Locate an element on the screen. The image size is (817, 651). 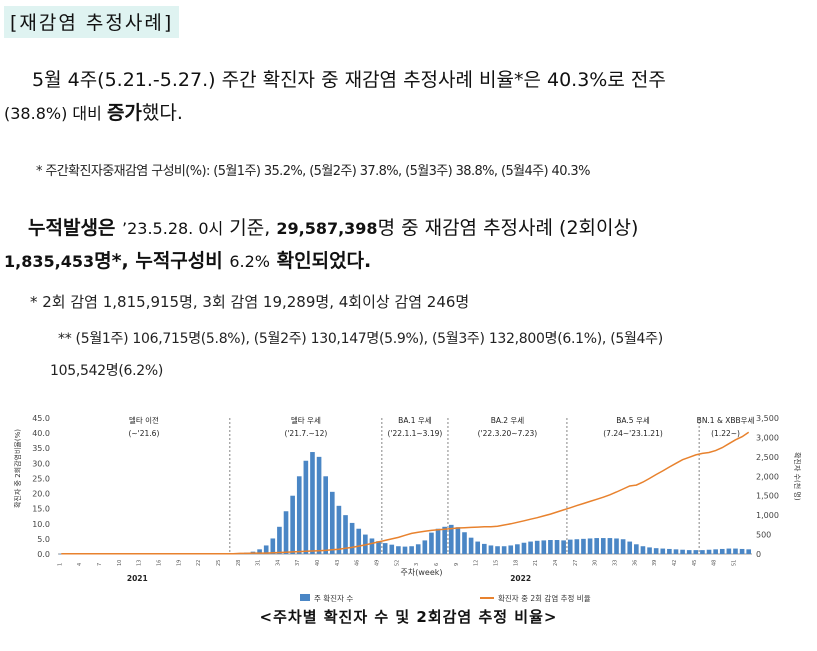
period-name: 델타 이전 is located at coordinates (144, 420).